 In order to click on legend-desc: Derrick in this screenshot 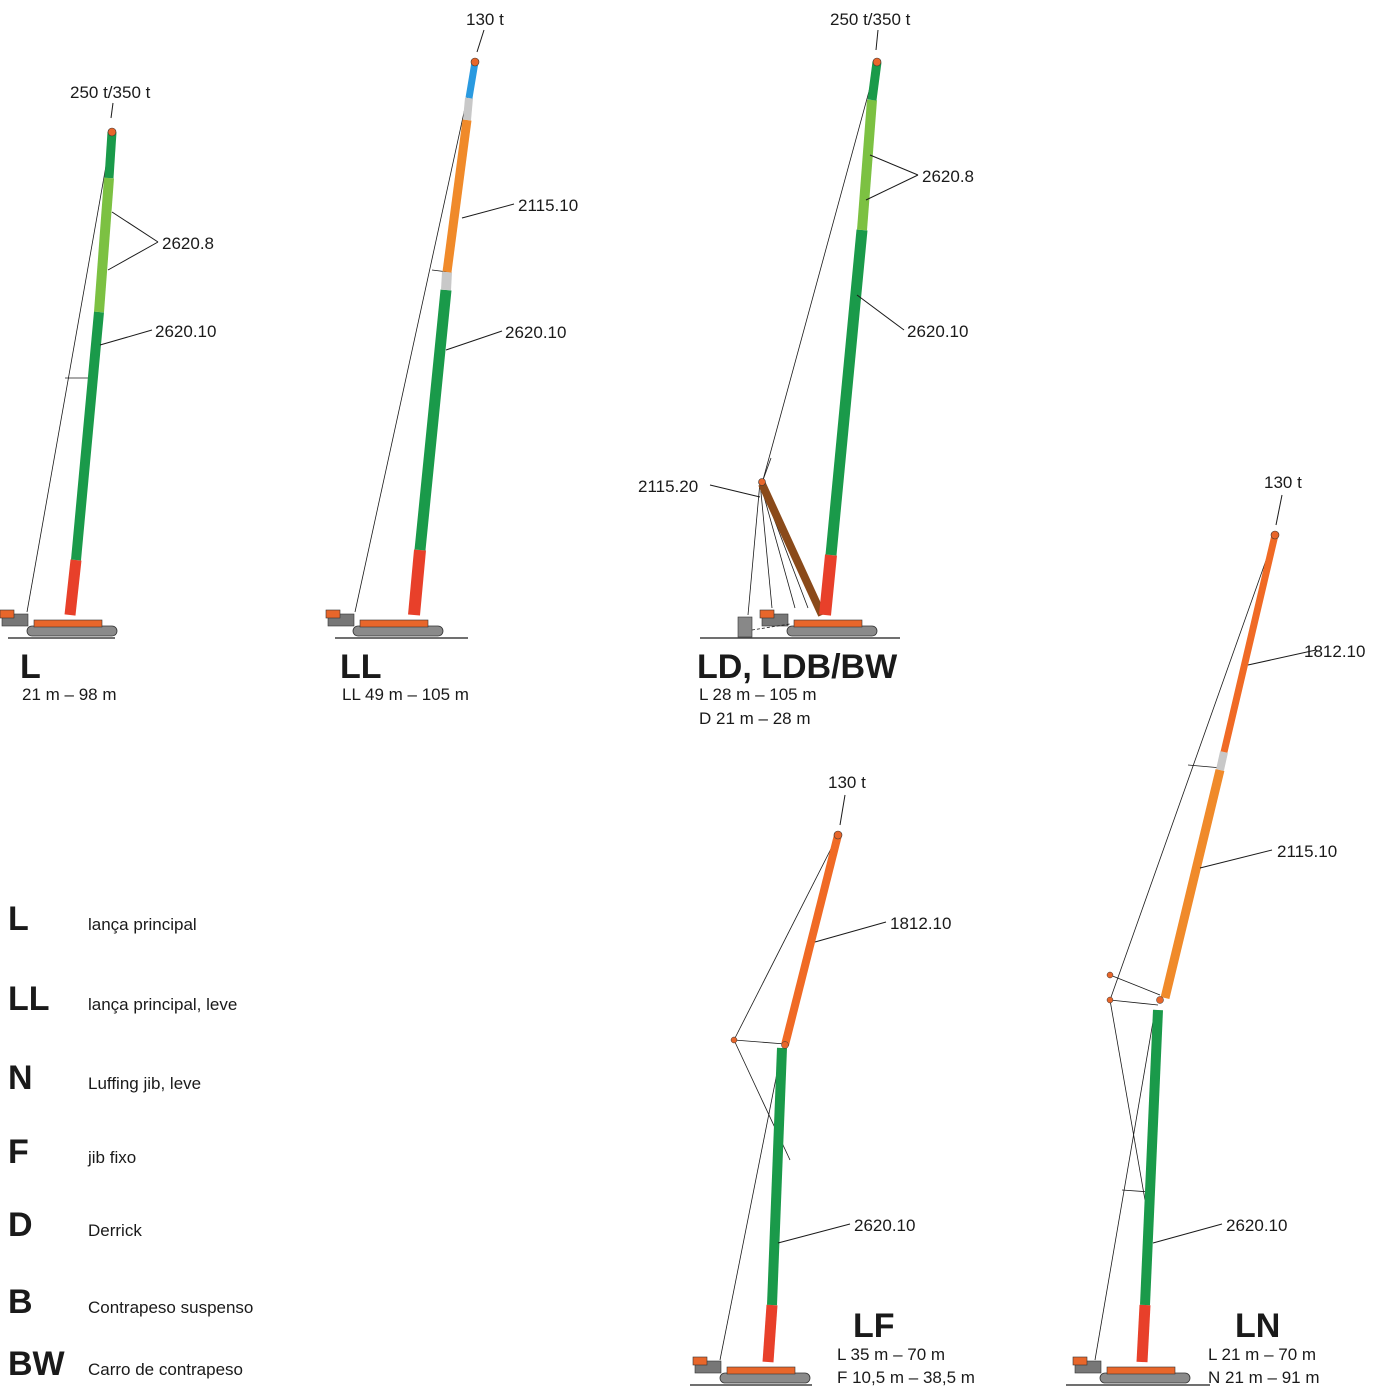, I will do `click(115, 1230)`.